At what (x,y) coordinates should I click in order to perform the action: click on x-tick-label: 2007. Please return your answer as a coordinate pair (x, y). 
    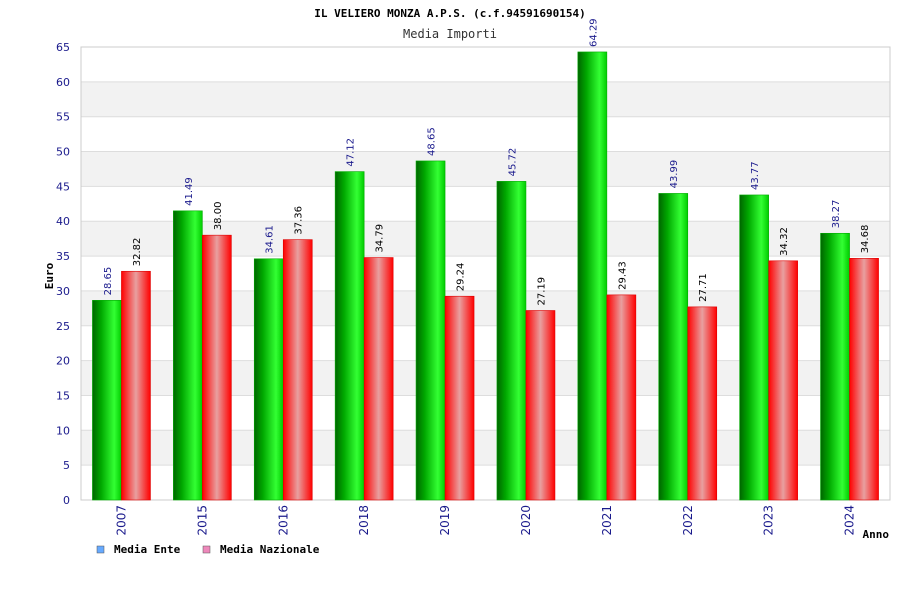
    Looking at the image, I should click on (121, 520).